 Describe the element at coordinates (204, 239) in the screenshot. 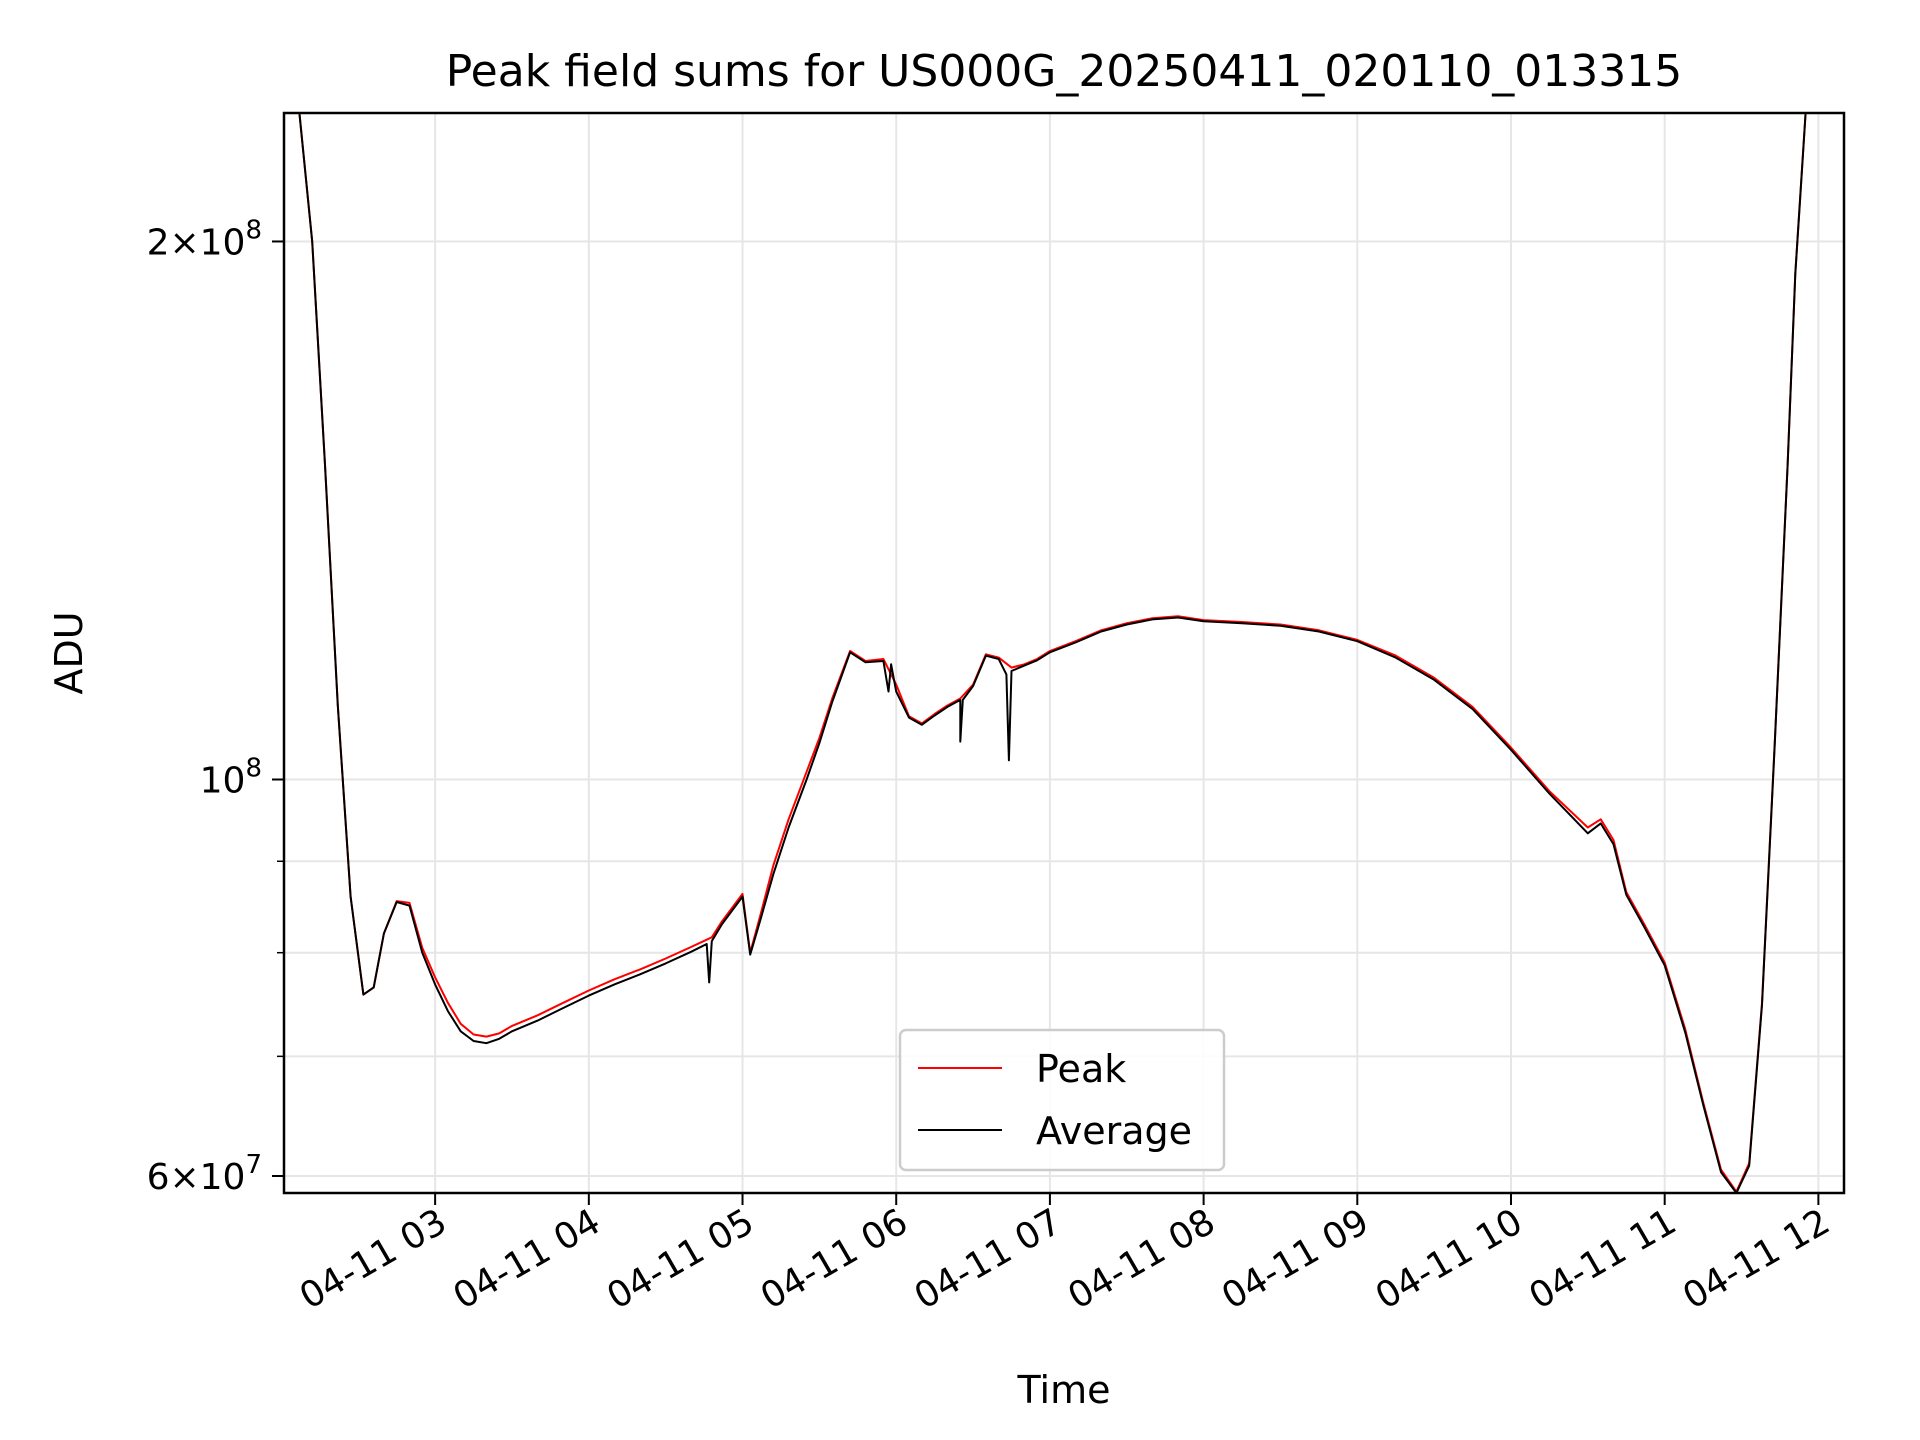

I see `y-tick-label: 2×108` at that location.